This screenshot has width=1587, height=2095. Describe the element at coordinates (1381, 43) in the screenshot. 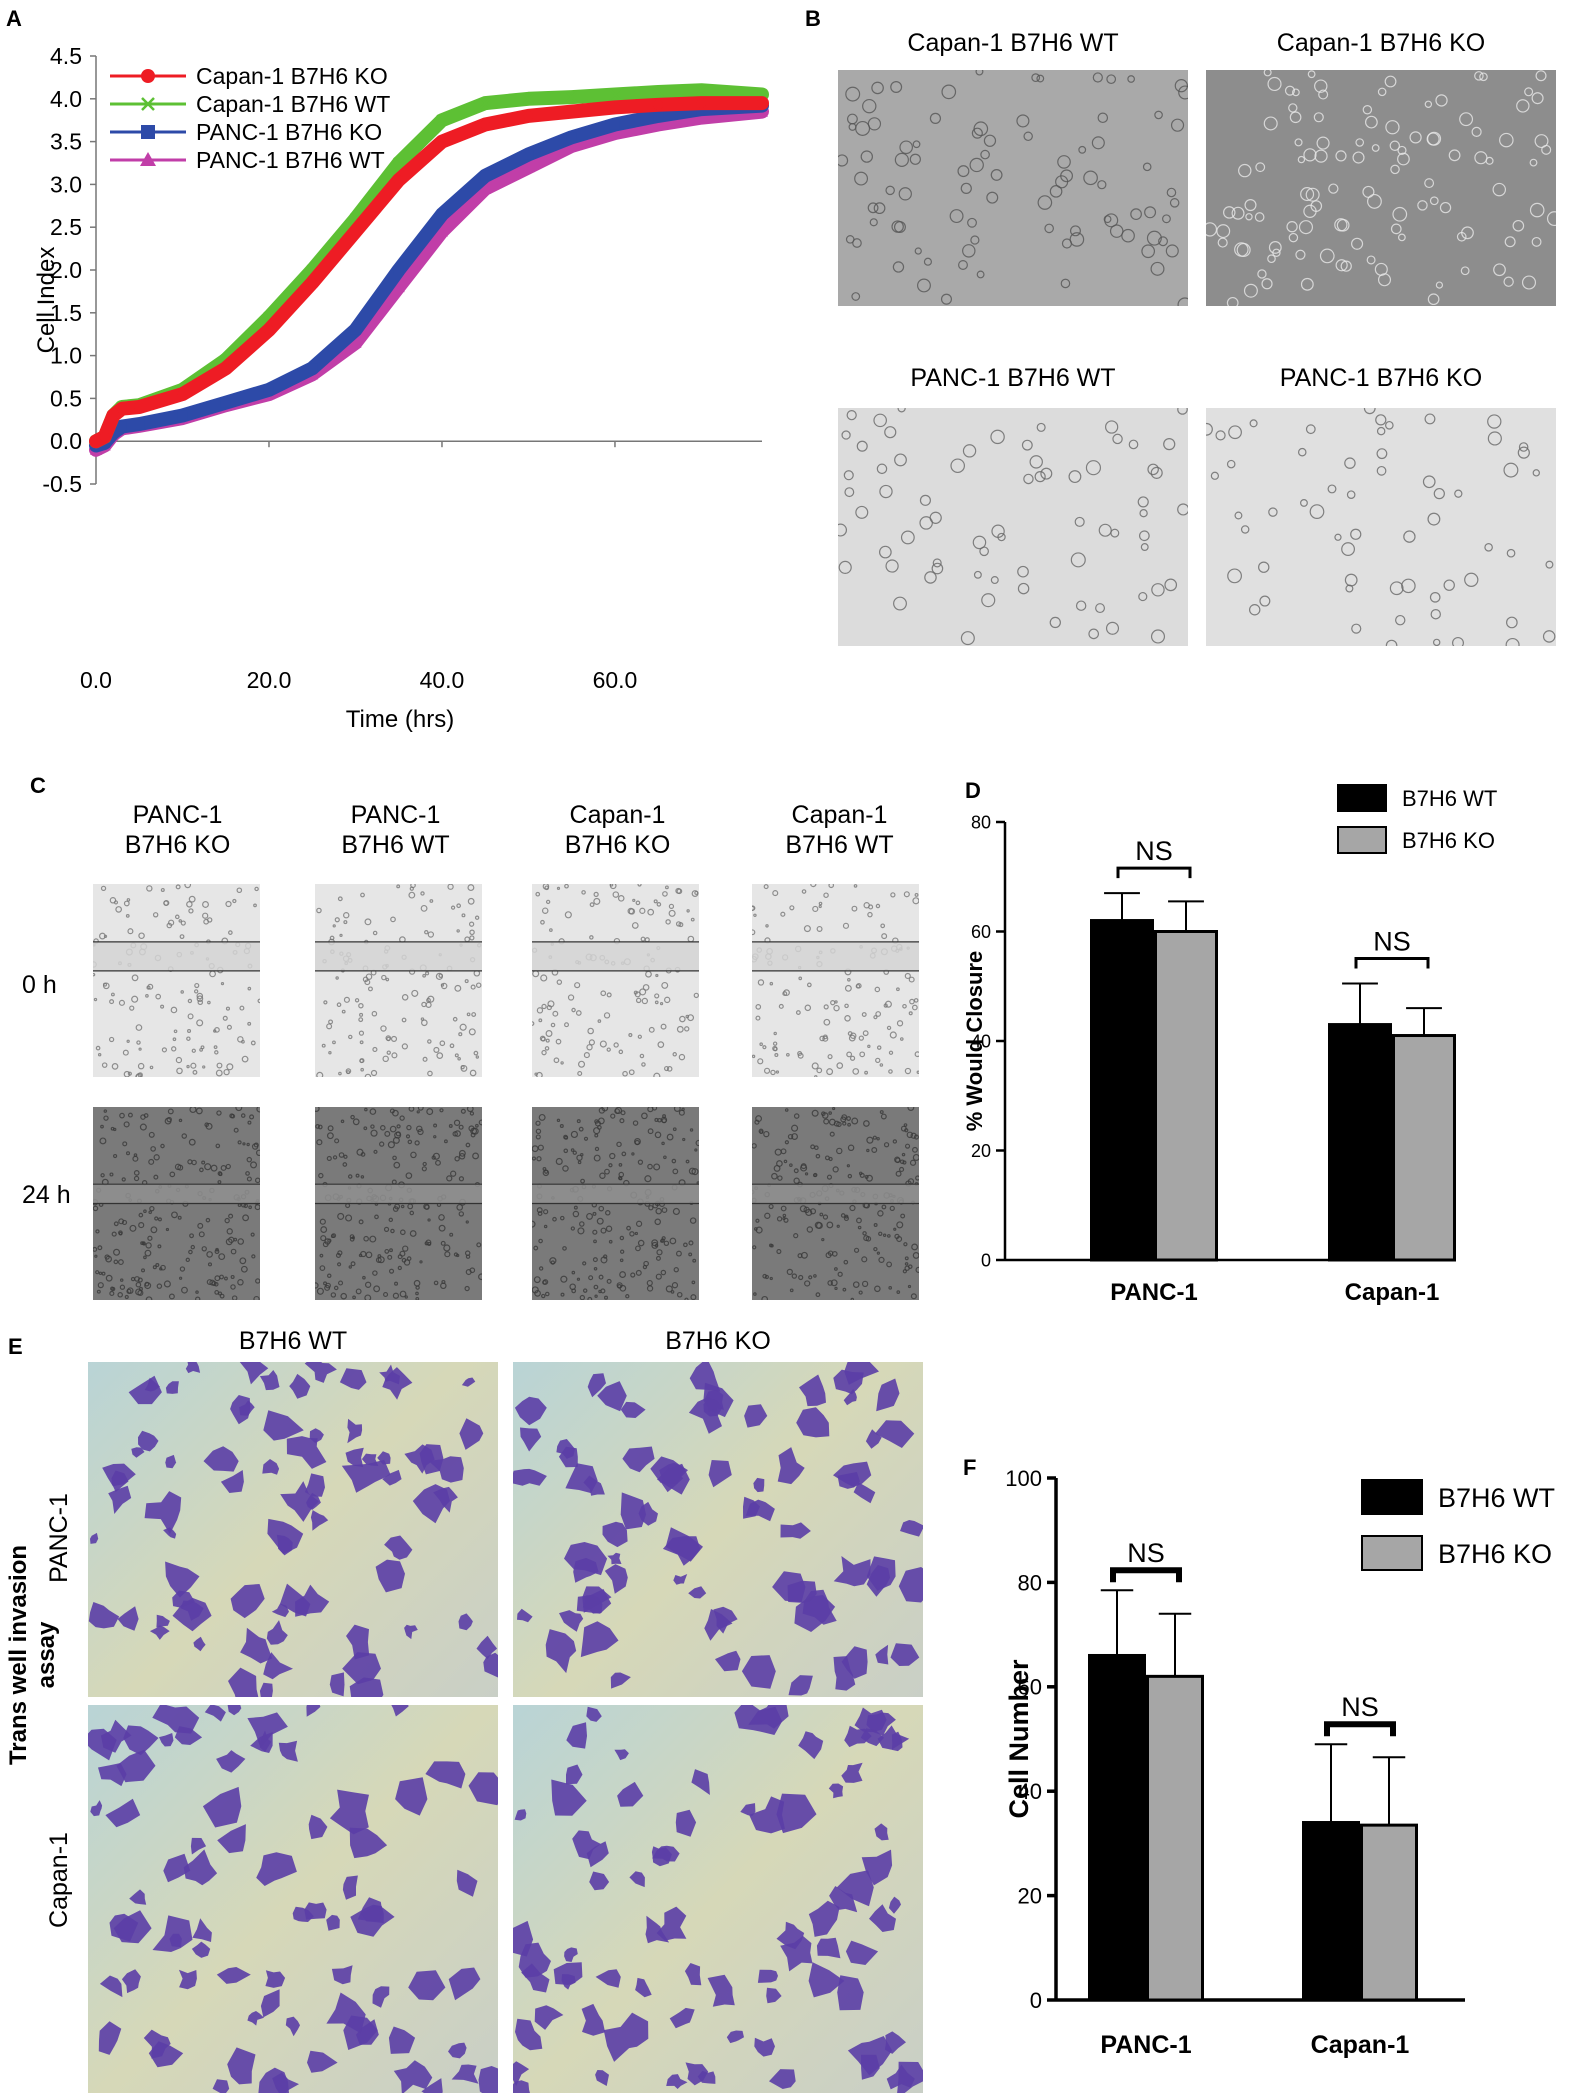

I see `morphology-title-2: Capan-1 B7H6 KO` at that location.